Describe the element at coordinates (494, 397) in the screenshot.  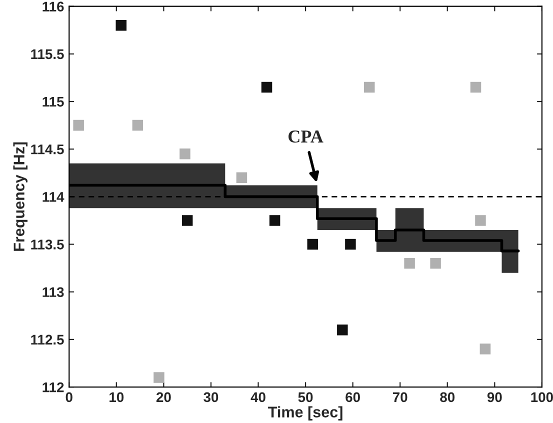
I see `x-tick-label: 90` at that location.